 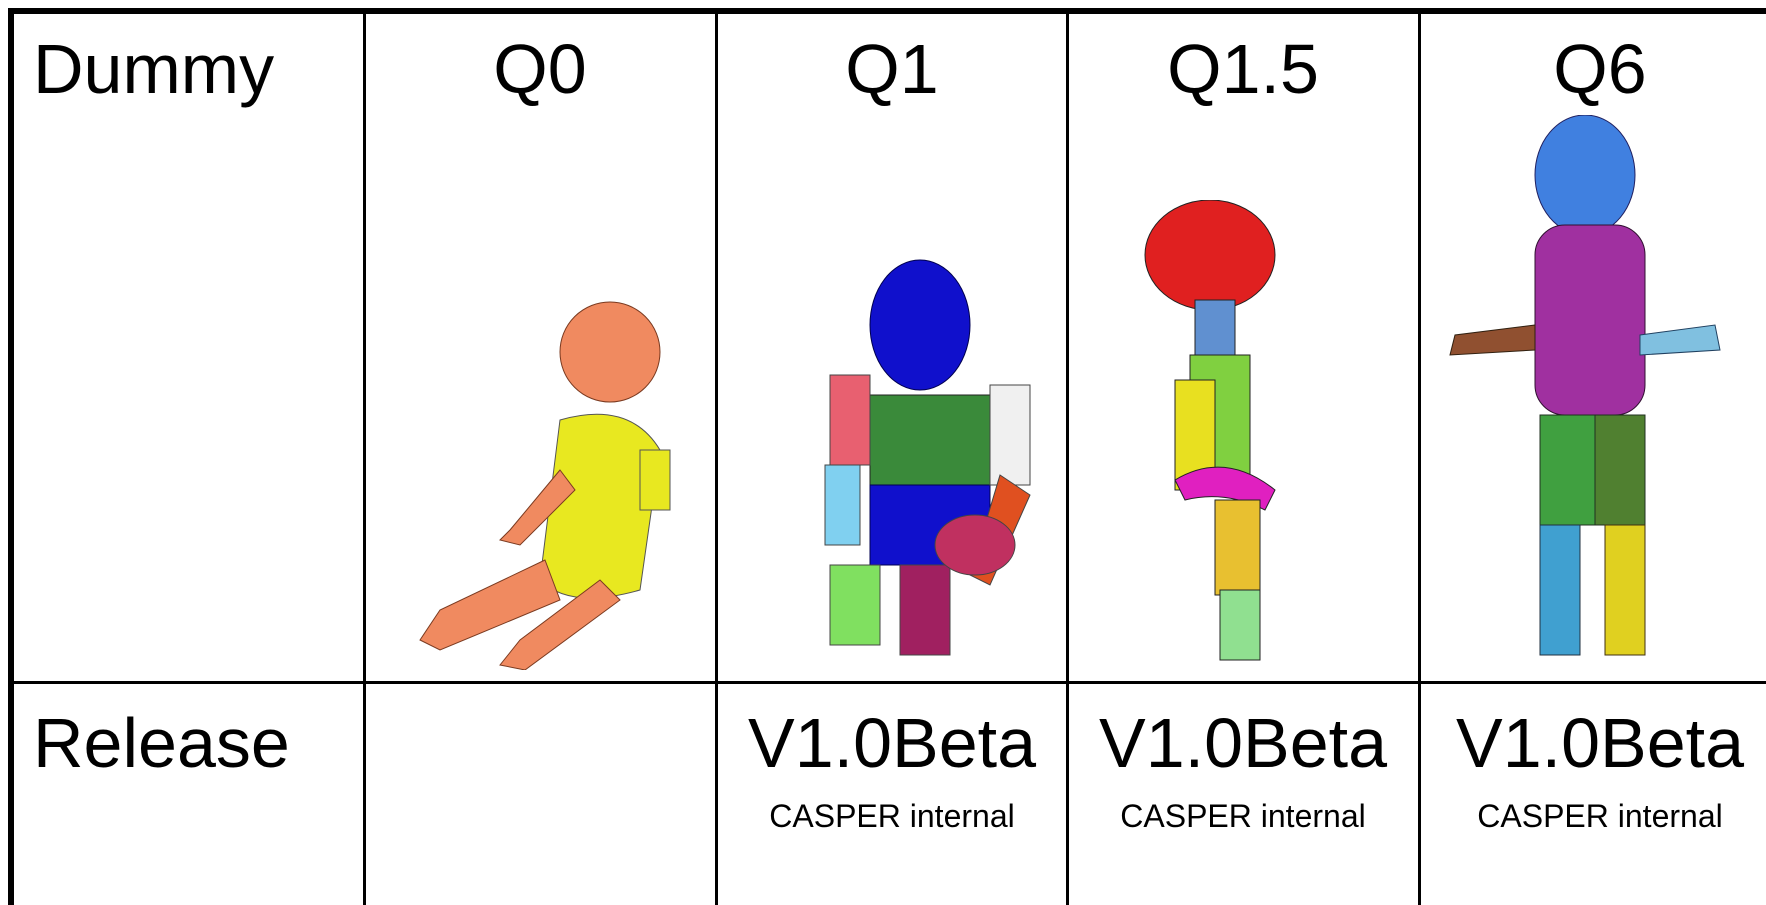 What do you see at coordinates (887, 682) in the screenshot?
I see `row-divider` at bounding box center [887, 682].